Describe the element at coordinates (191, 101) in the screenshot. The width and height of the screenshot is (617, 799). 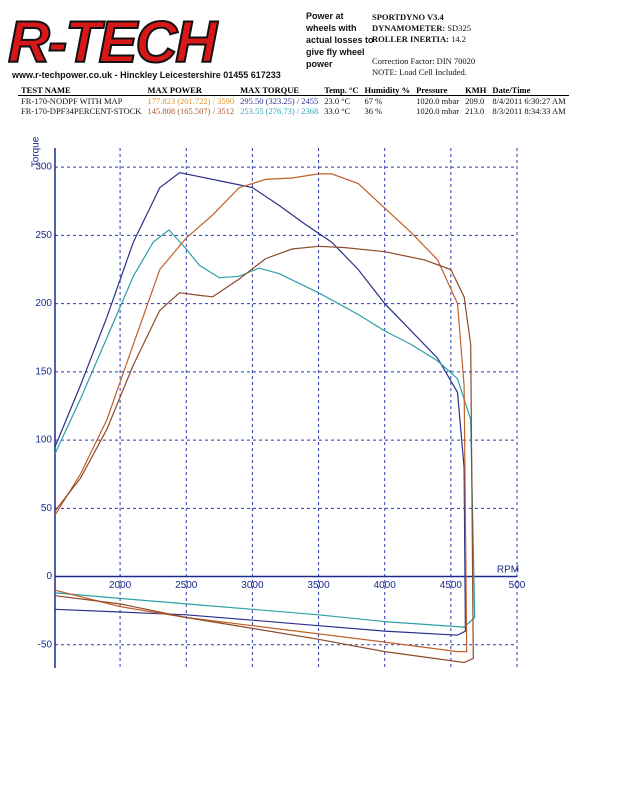
I see `cell: 177.823 (201.722) / 3590` at that location.